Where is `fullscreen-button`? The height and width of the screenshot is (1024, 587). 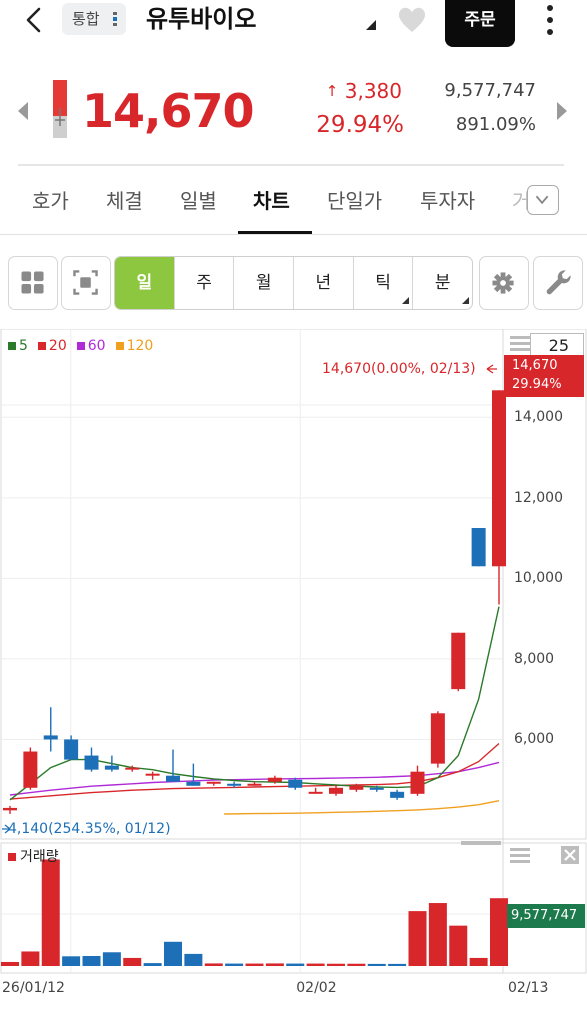 fullscreen-button is located at coordinates (86, 283).